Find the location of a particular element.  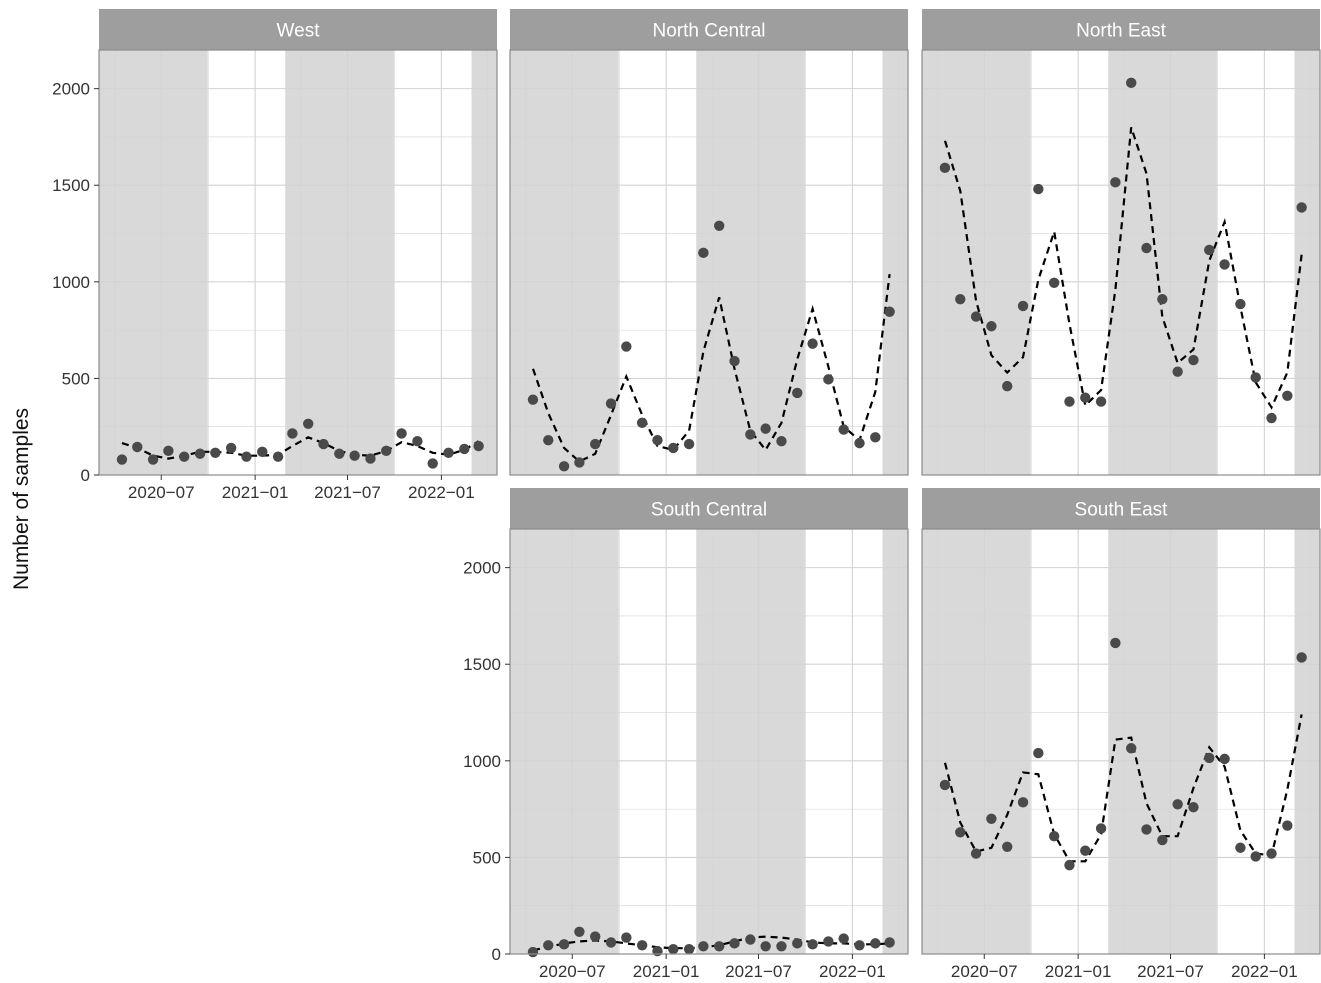

x-tick-label: 2020−07 is located at coordinates (572, 971).